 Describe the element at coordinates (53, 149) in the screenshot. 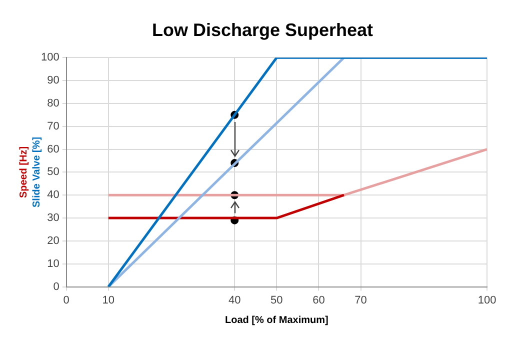

I see `y-tick-label: 60` at that location.